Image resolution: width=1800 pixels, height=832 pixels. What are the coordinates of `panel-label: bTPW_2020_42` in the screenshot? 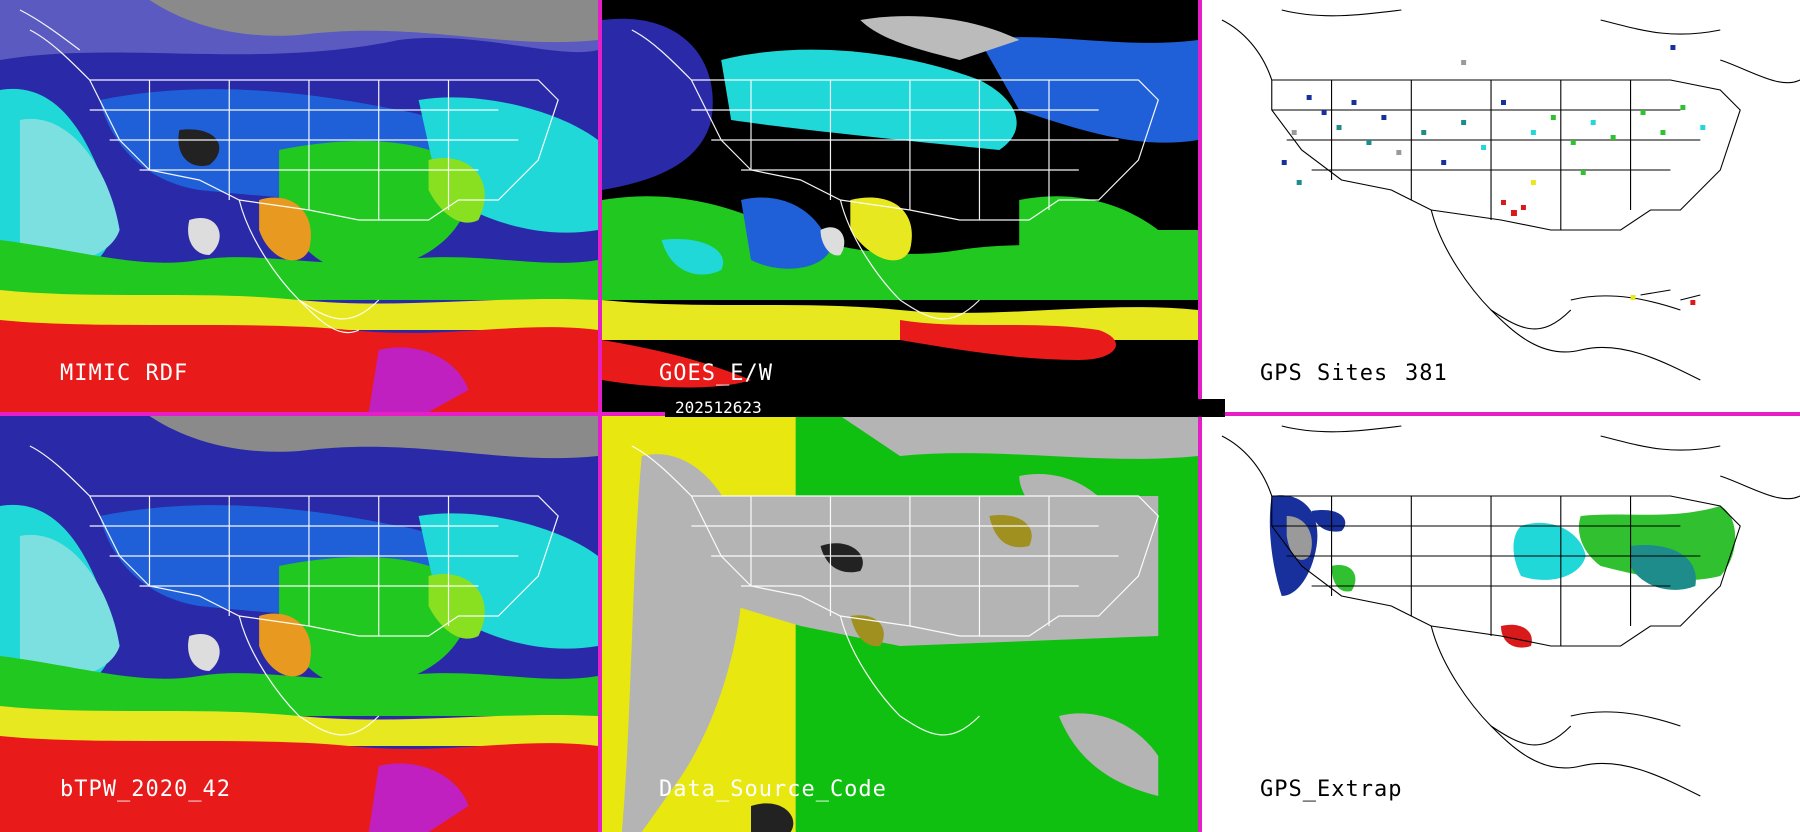 It's located at (145, 789).